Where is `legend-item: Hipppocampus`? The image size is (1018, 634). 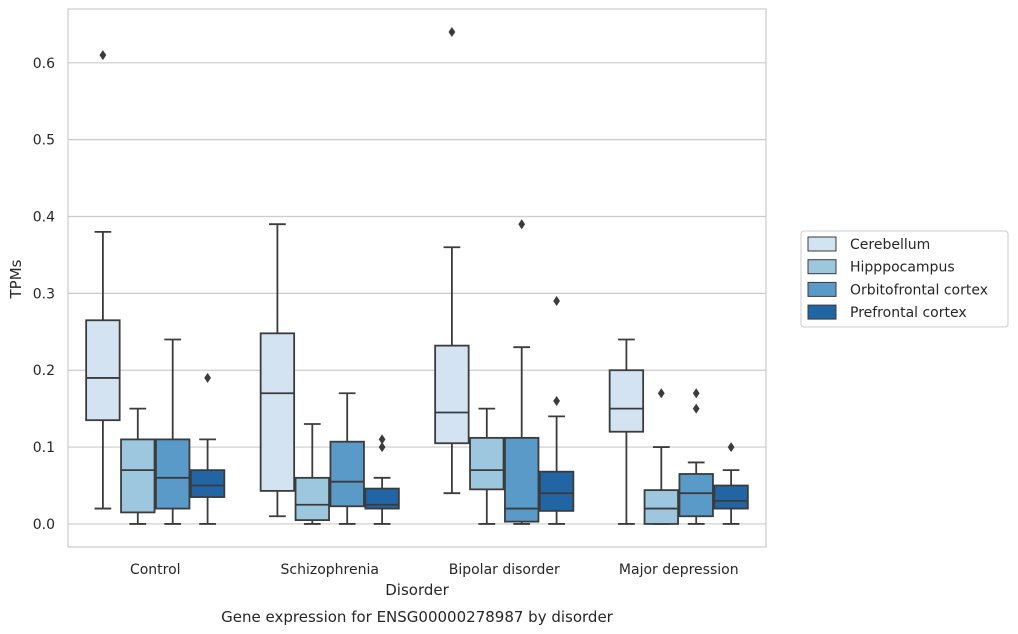 legend-item: Hipppocampus is located at coordinates (881, 267).